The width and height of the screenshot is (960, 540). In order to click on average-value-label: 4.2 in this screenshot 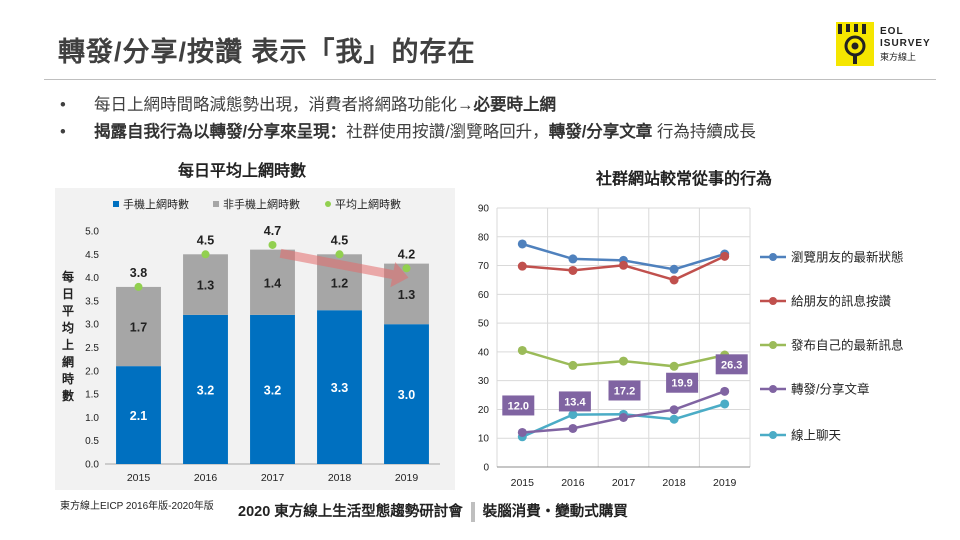, I will do `click(406, 254)`.